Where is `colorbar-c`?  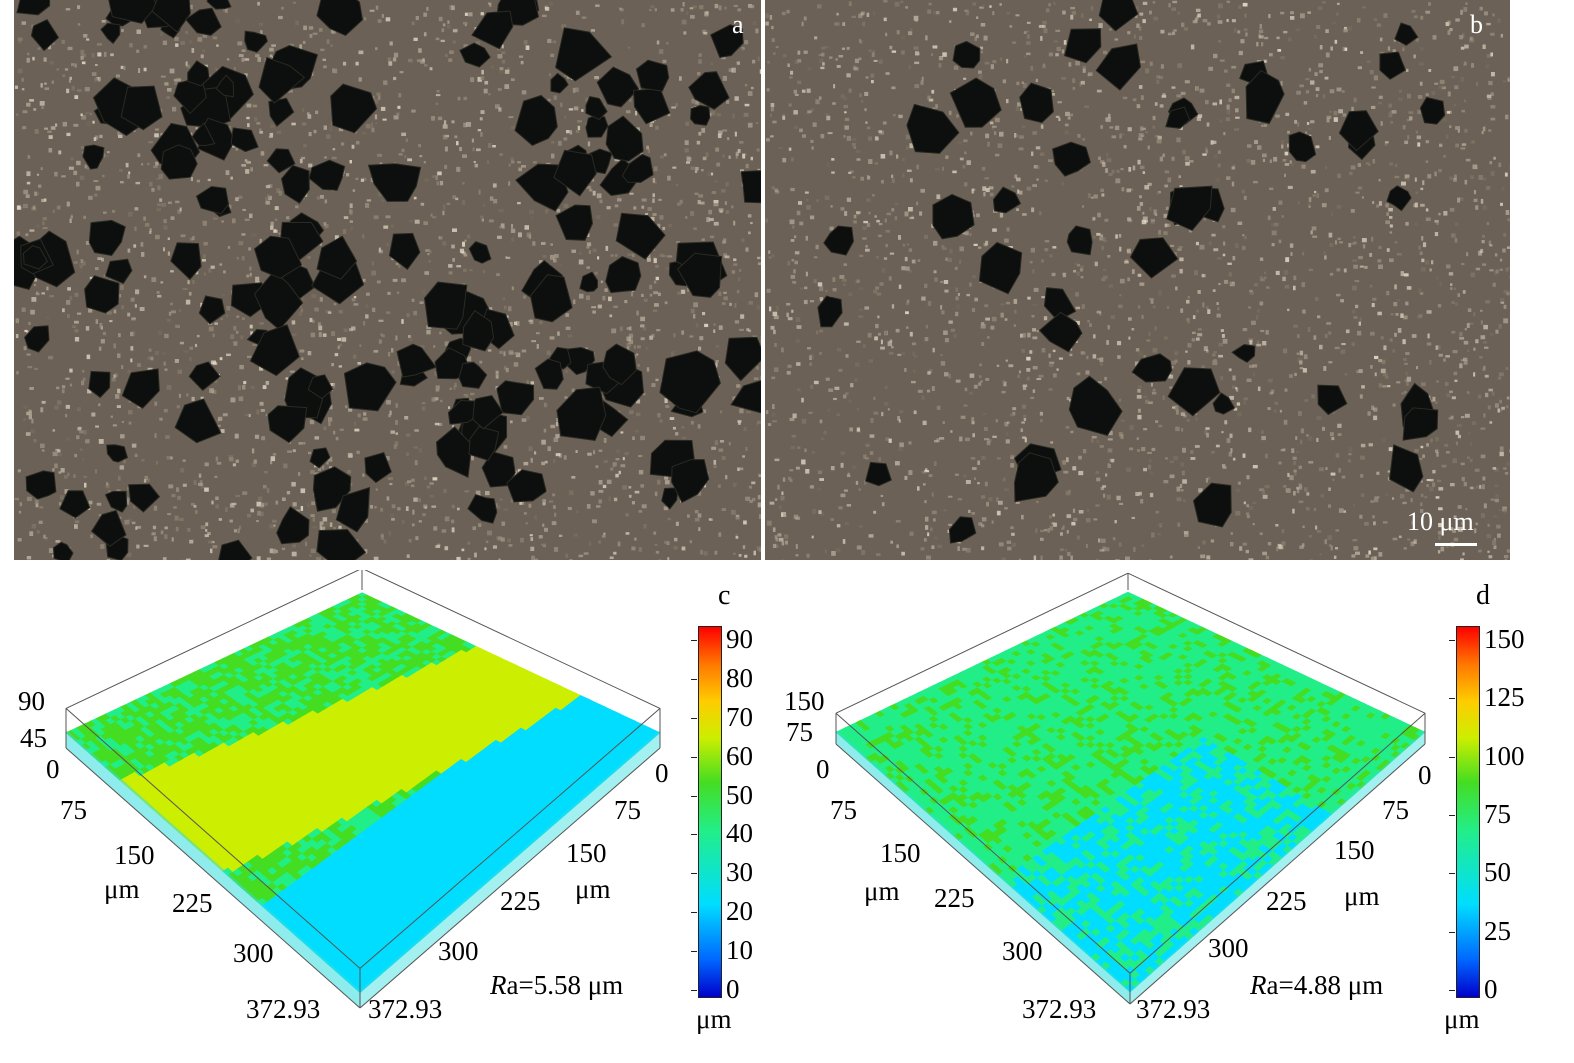 colorbar-c is located at coordinates (710, 812).